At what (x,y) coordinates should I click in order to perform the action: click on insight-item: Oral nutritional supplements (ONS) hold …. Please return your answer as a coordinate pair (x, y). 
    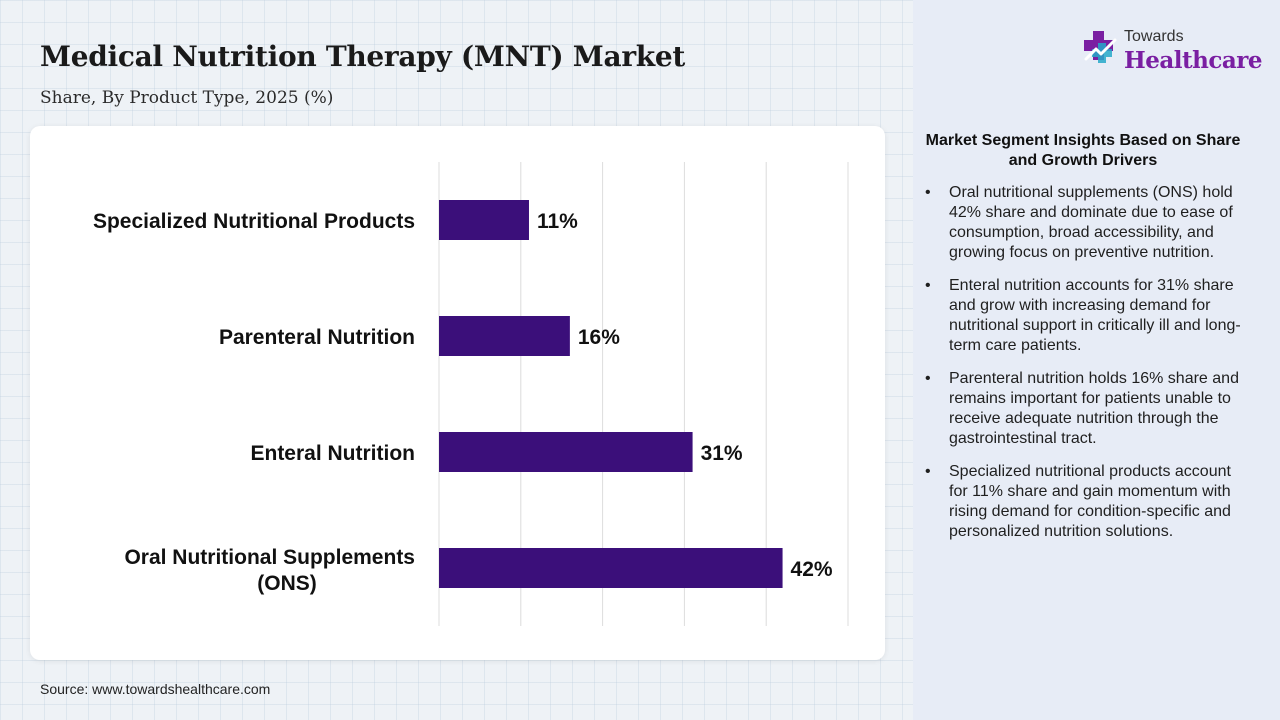
    Looking at the image, I should click on (1085, 223).